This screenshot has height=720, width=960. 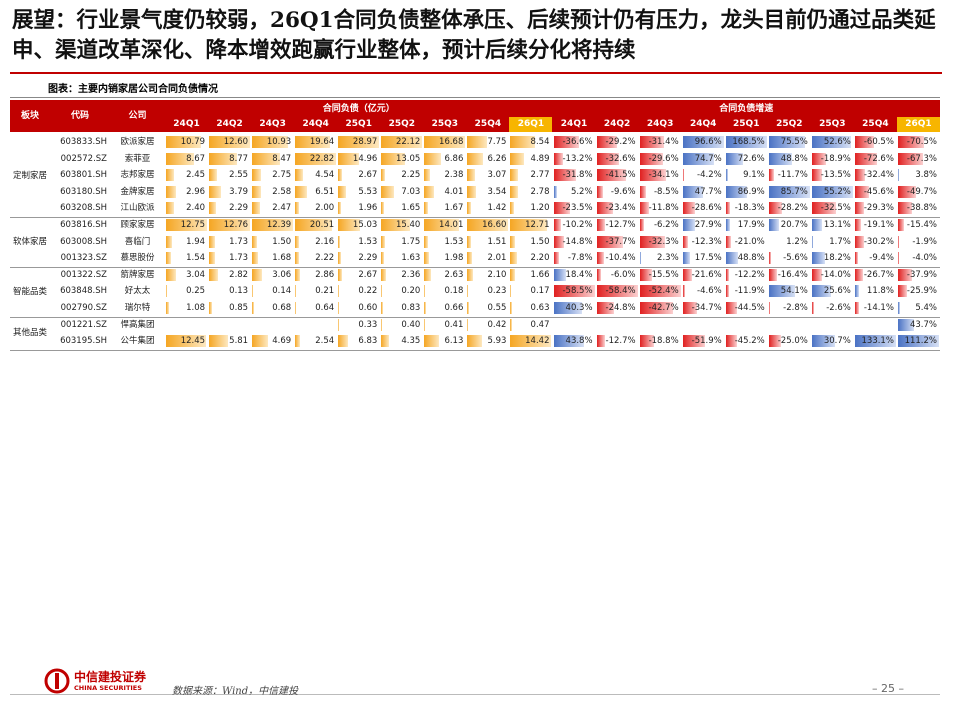 What do you see at coordinates (706, 274) in the screenshot?
I see `growth-value: -21.6%` at bounding box center [706, 274].